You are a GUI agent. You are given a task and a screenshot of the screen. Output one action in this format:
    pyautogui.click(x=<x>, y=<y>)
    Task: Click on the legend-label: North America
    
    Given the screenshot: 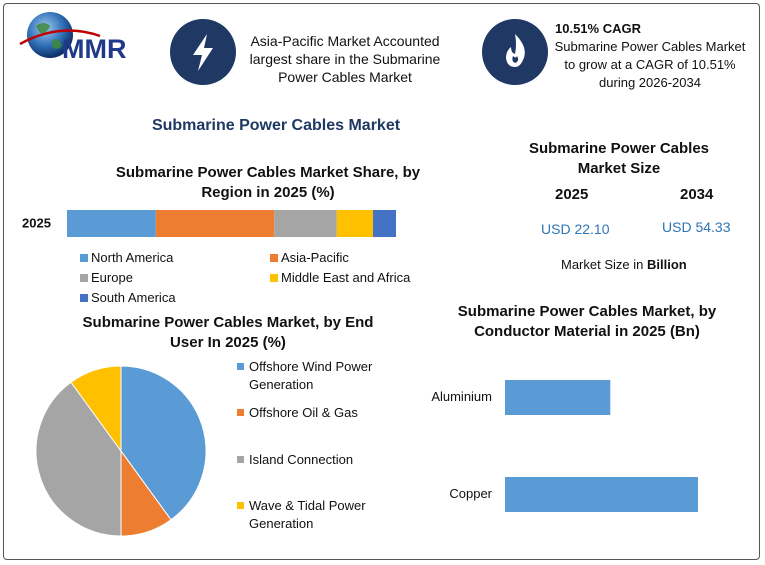 What is the action you would take?
    pyautogui.click(x=132, y=257)
    